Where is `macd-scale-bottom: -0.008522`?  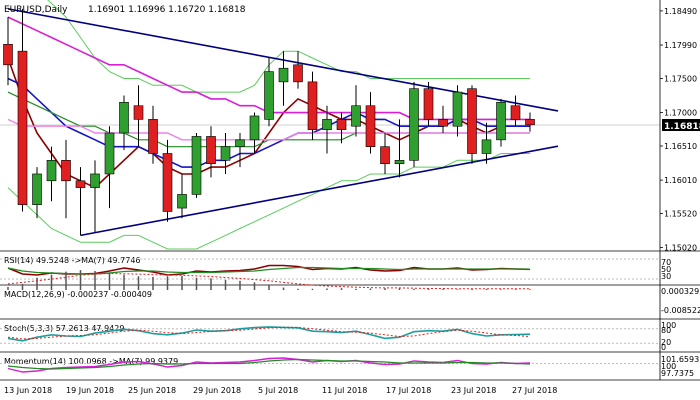 macd-scale-bottom: -0.008522 is located at coordinates (680, 310).